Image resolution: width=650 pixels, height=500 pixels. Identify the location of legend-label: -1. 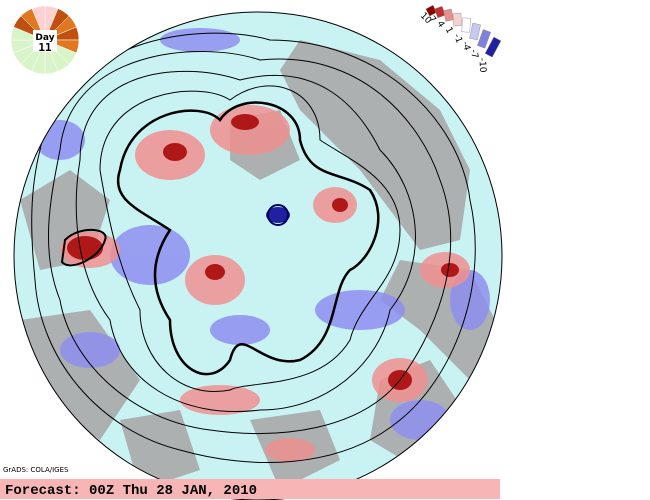
(457, 39).